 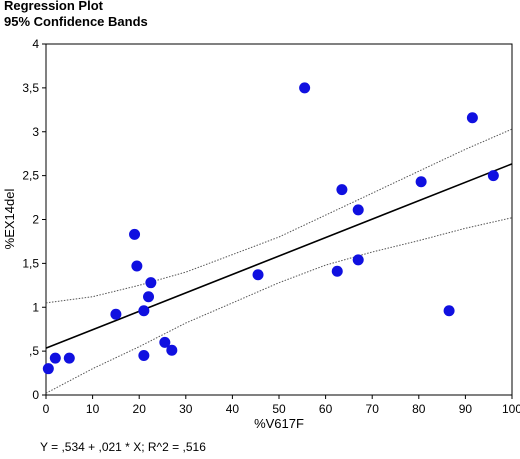 I want to click on chart-title: Regression Plot, so click(x=53, y=6).